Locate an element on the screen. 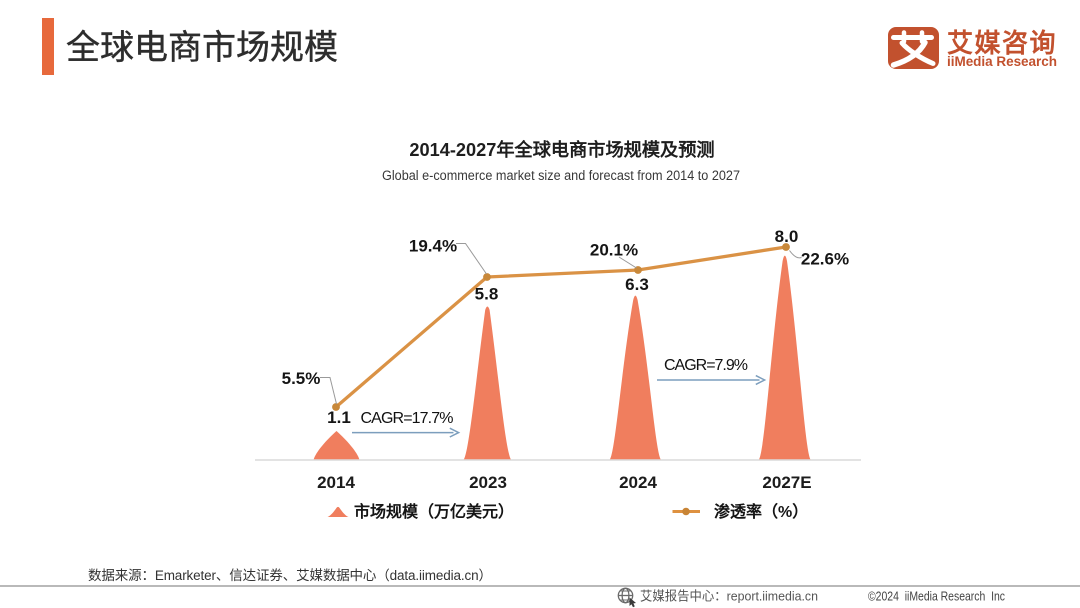 This screenshot has width=1080, height=608. svg-text: 2024 is located at coordinates (638, 482).